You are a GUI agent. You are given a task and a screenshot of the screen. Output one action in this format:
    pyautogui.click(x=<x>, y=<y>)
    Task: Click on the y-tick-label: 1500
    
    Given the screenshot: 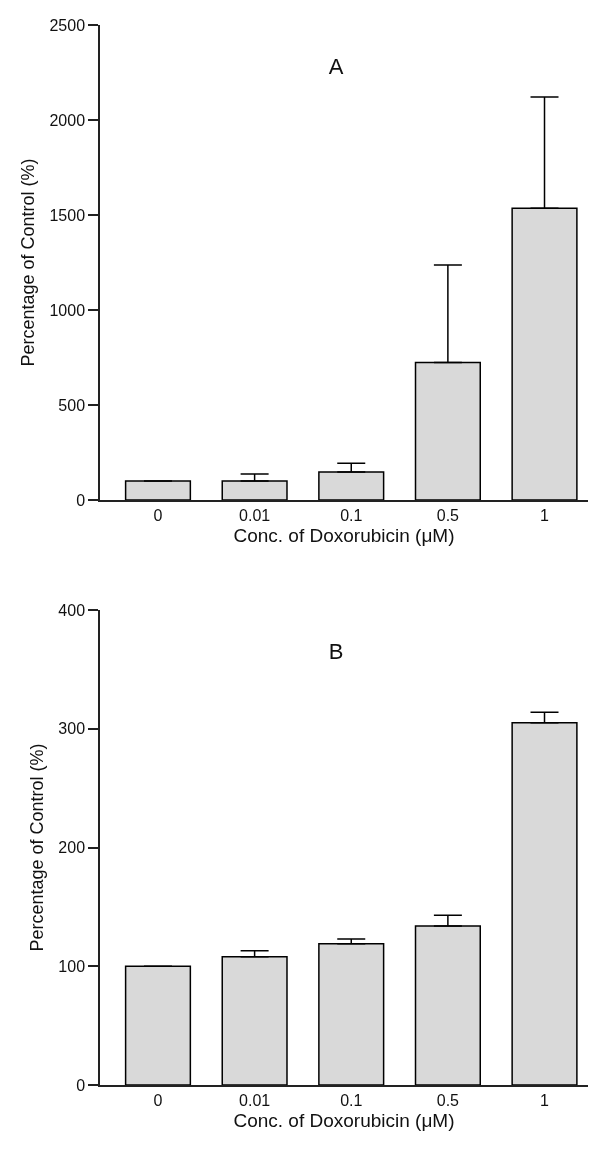 What is the action you would take?
    pyautogui.click(x=67, y=215)
    